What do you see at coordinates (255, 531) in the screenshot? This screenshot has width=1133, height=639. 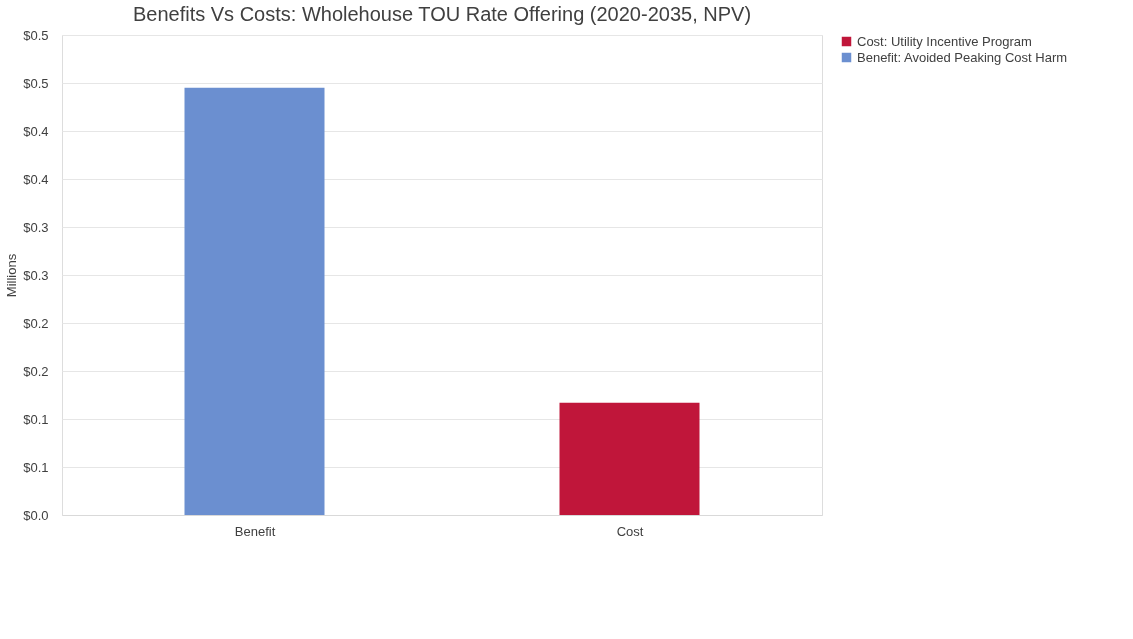 I see `x-tick-label: Benefit` at bounding box center [255, 531].